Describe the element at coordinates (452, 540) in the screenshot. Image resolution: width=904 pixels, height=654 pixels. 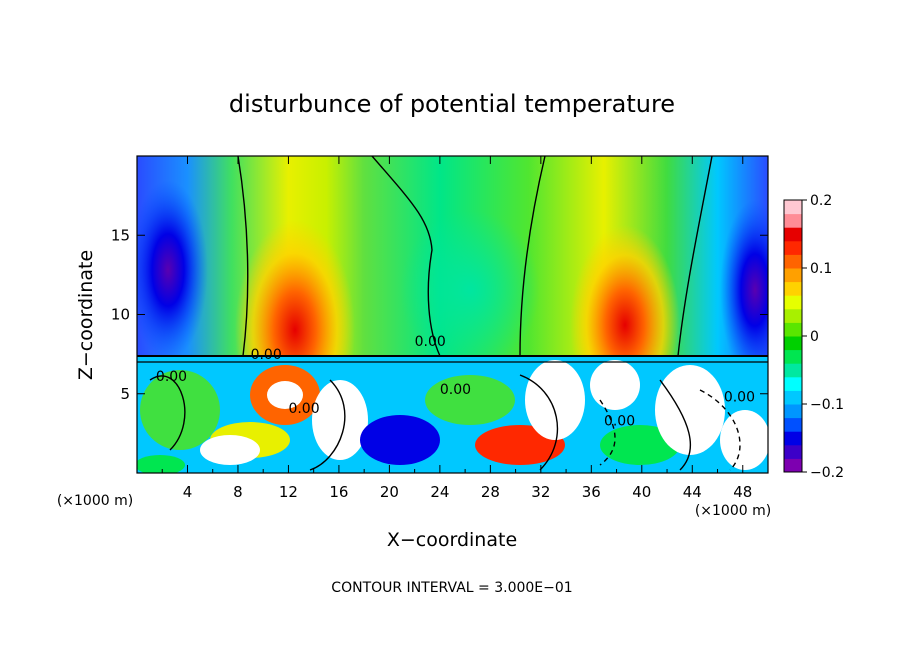
I see `x-axis-label: X−coordinate` at that location.